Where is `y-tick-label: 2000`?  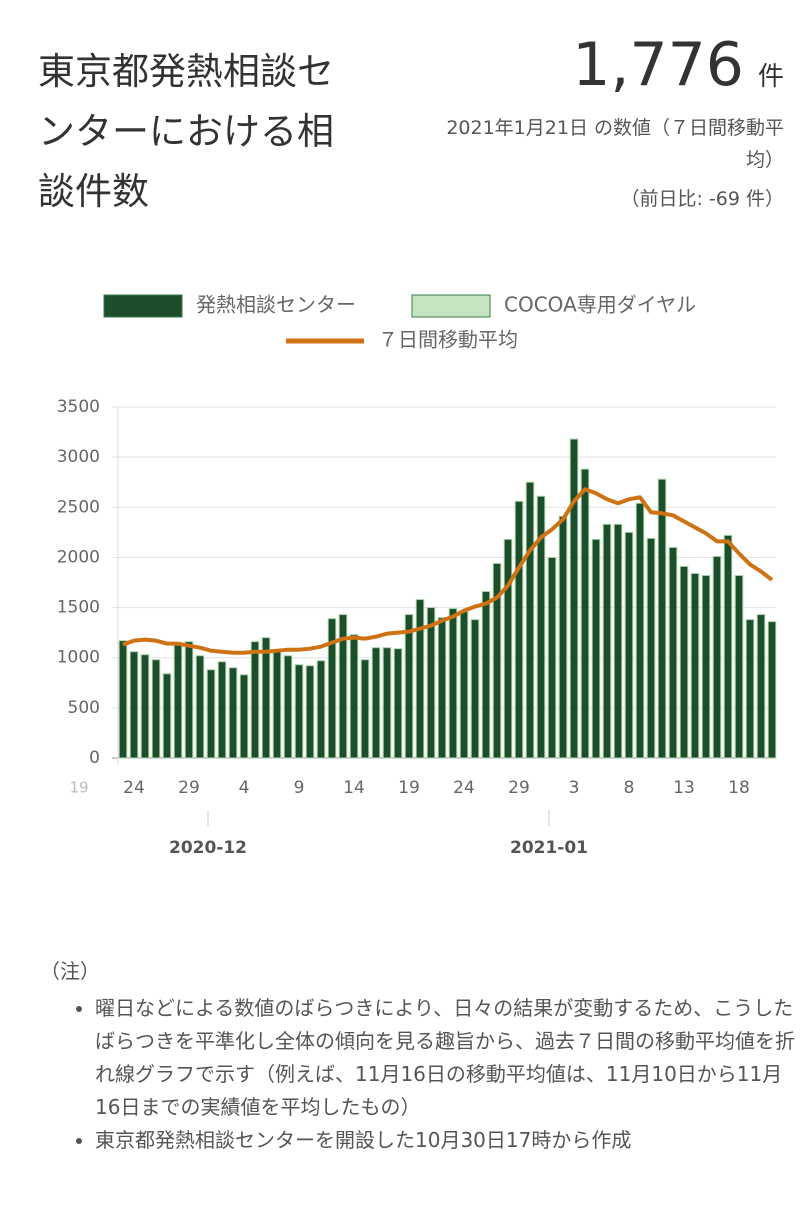 y-tick-label: 2000 is located at coordinates (78, 557).